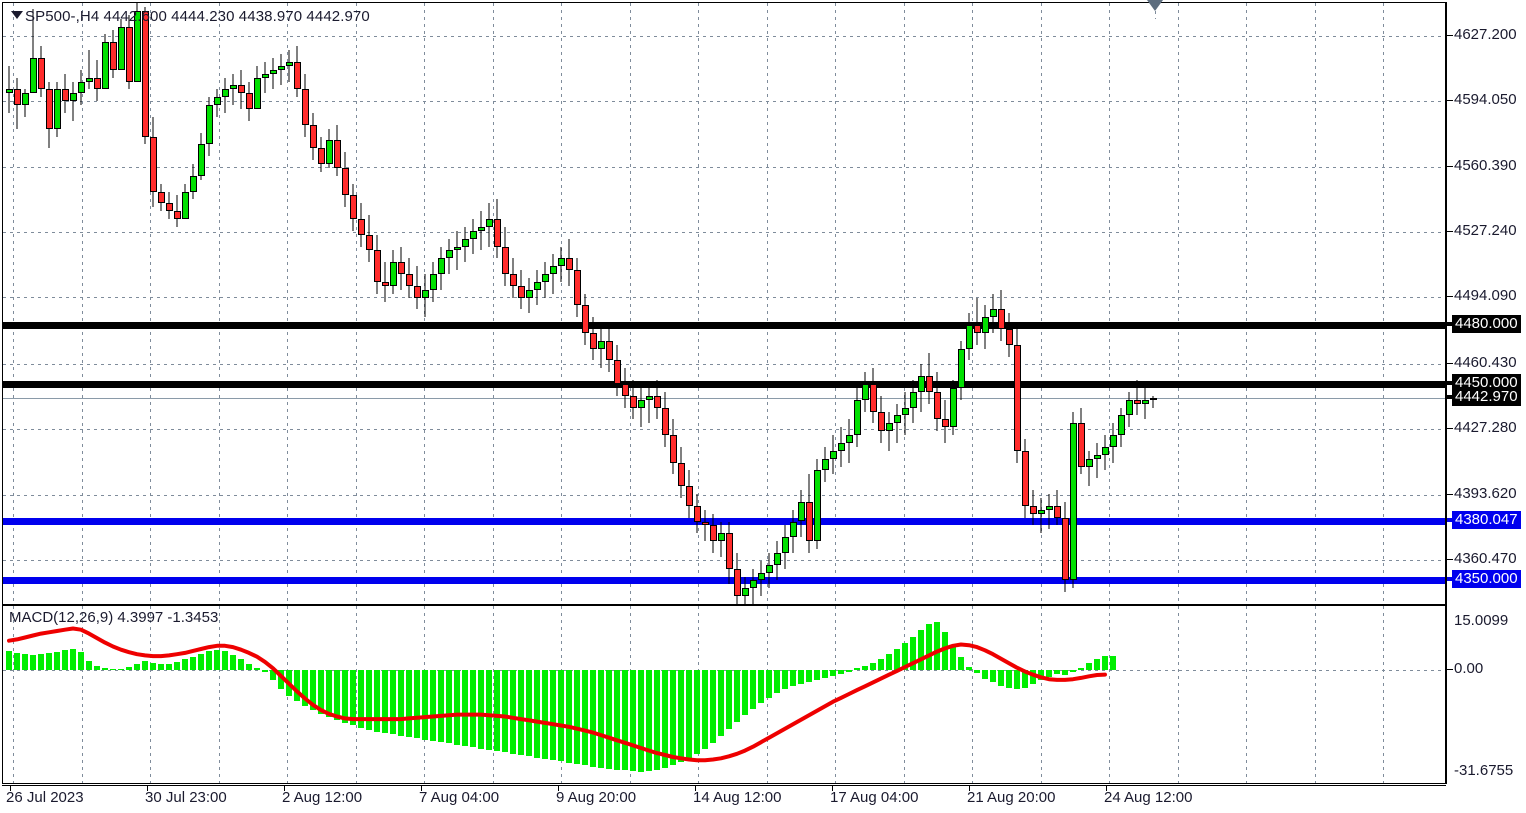 This screenshot has width=1526, height=813. What do you see at coordinates (17, 15) in the screenshot?
I see `triangle-down-icon` at bounding box center [17, 15].